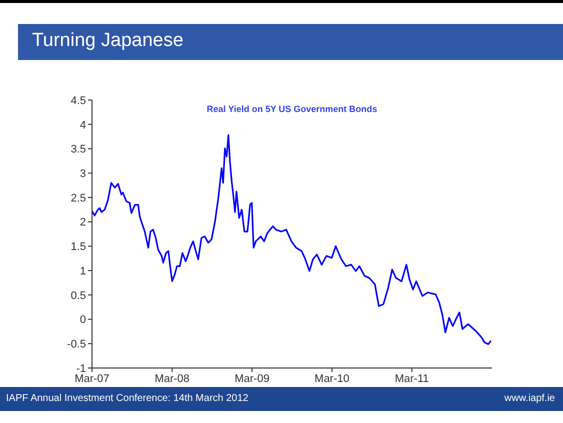  What do you see at coordinates (83, 271) in the screenshot?
I see `y-tick-label: 1` at bounding box center [83, 271].